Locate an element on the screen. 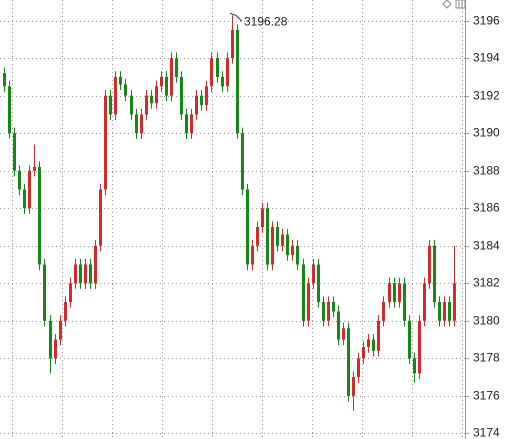 This screenshot has height=439, width=520. y-tick-label: 3178 is located at coordinates (486, 358).